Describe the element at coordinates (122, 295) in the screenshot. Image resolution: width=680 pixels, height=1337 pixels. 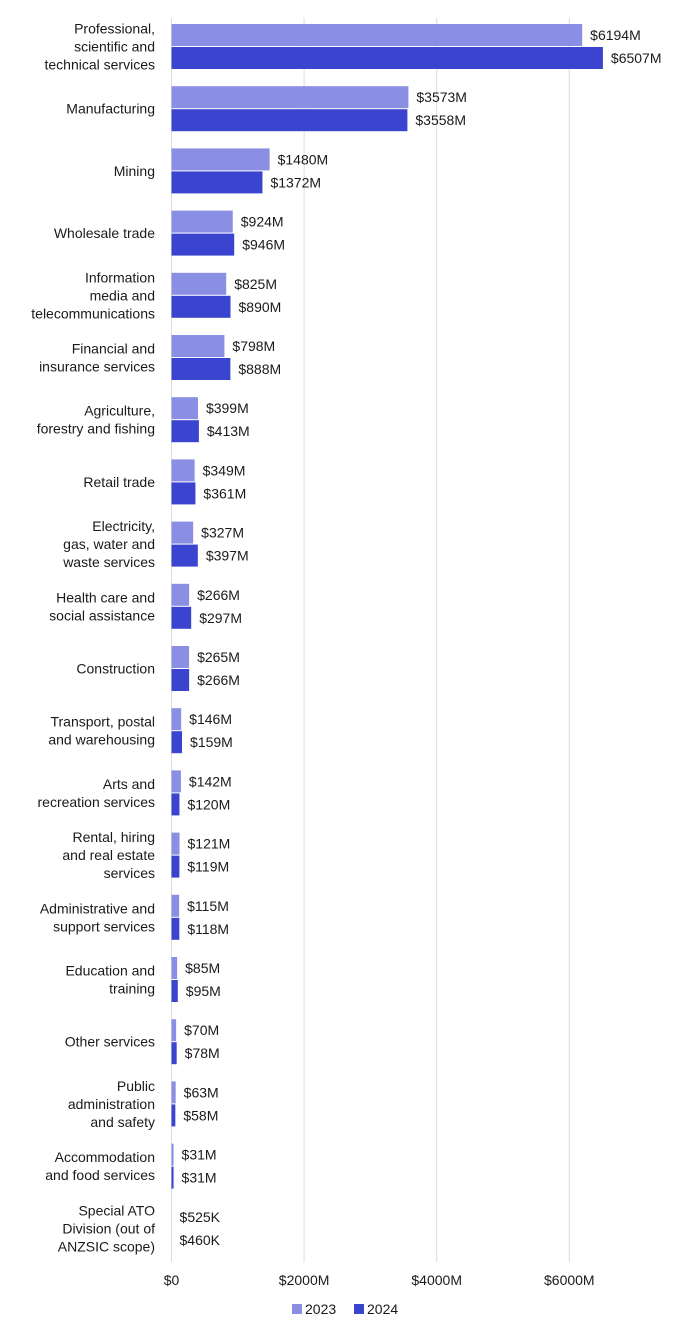
I see `category-label-line: media and` at that location.